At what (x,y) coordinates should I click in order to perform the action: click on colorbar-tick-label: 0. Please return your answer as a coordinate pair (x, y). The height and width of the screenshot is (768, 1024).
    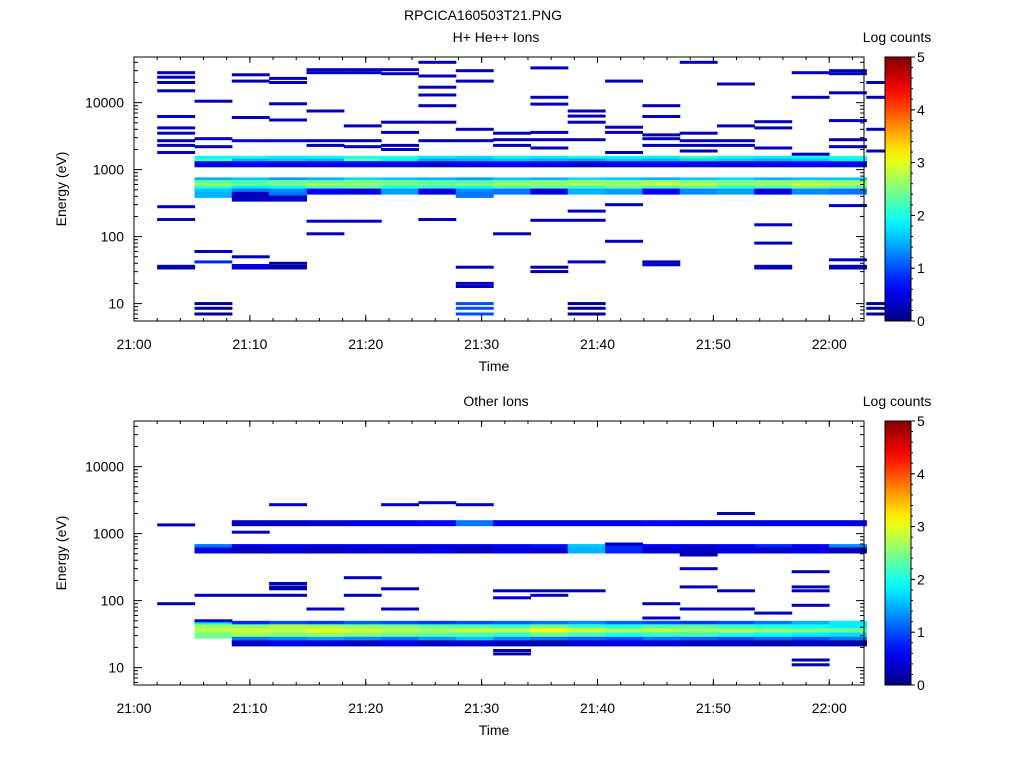
    Looking at the image, I should click on (921, 321).